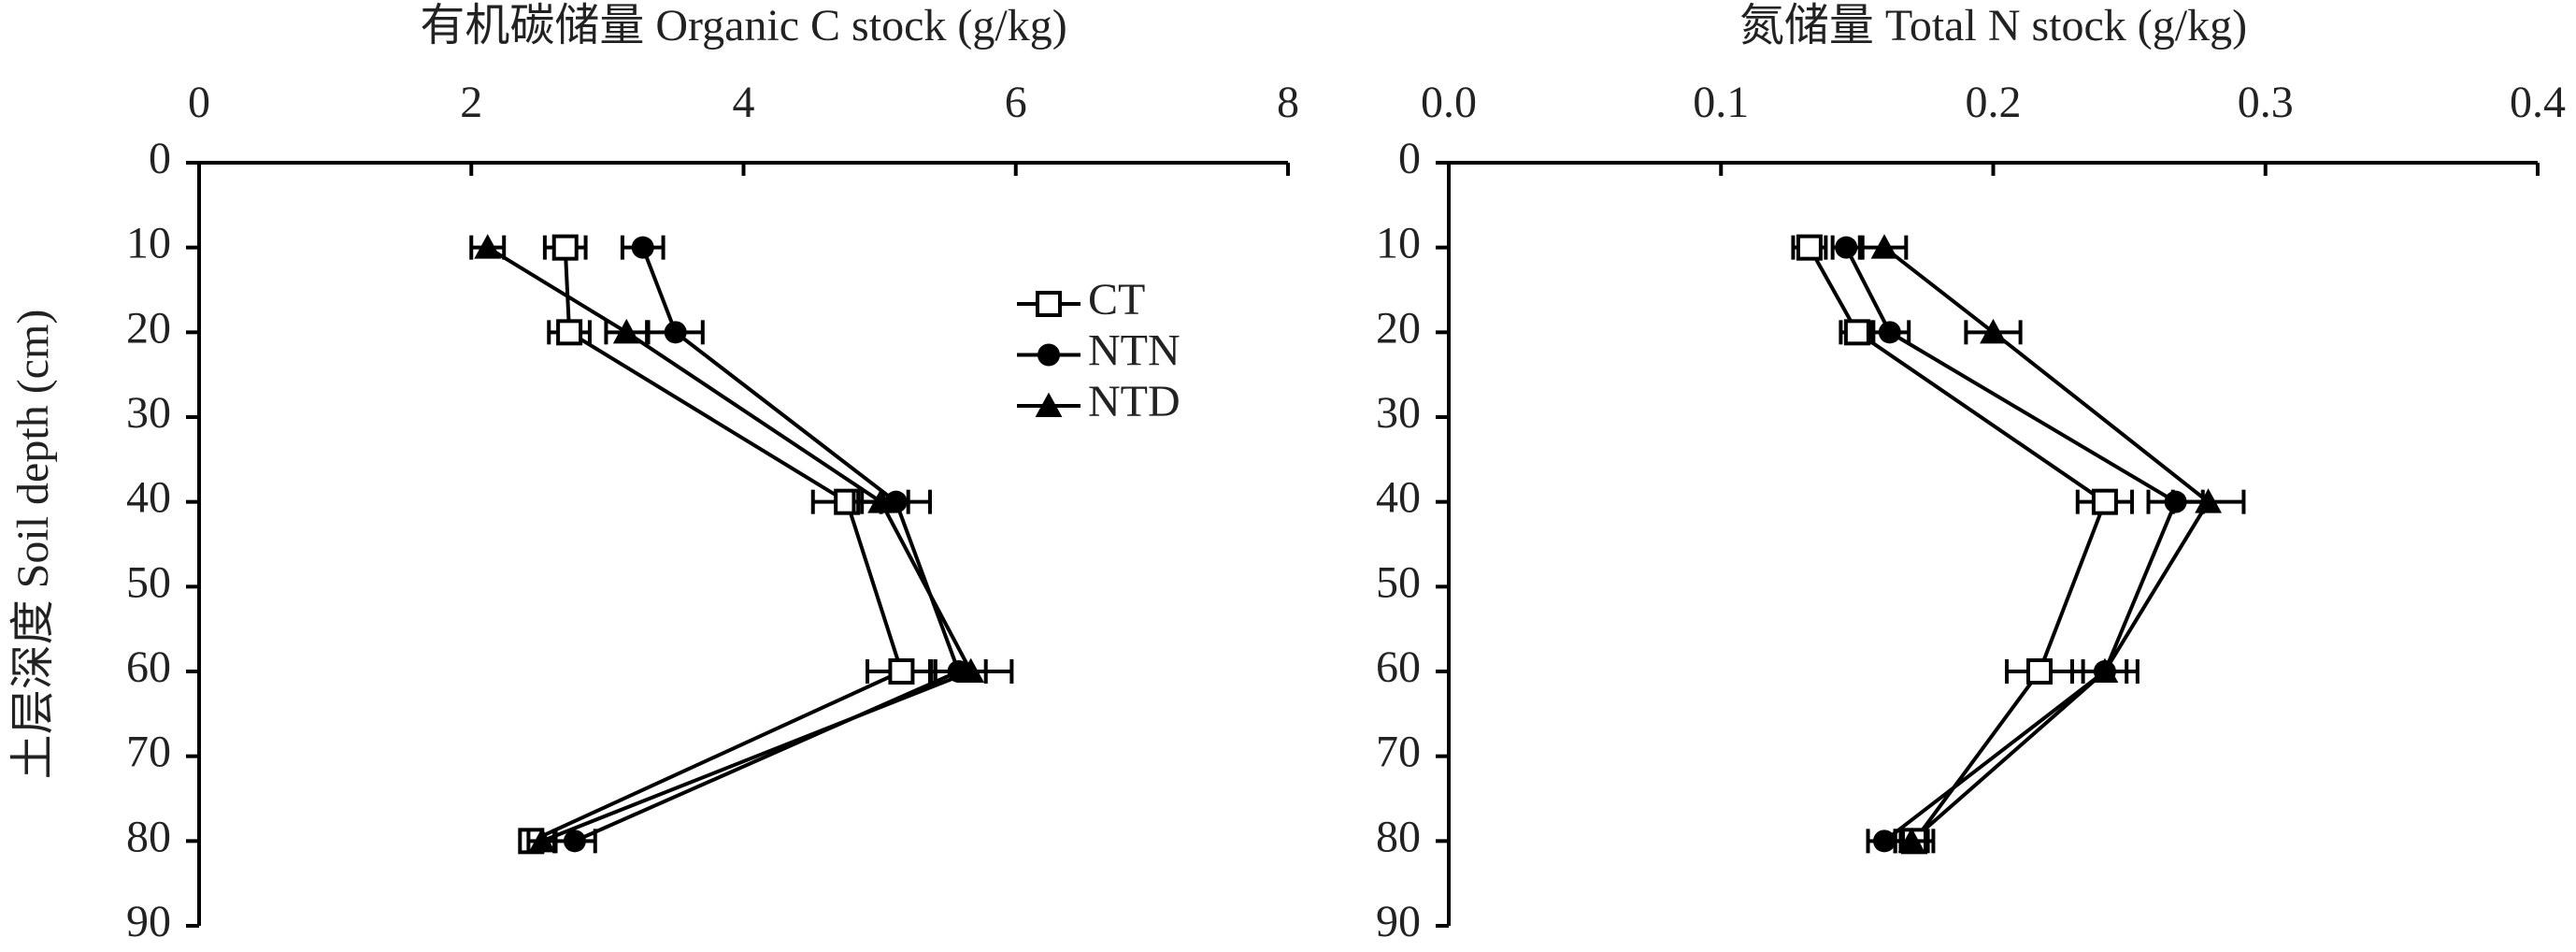 Image resolution: width=2576 pixels, height=952 pixels. What do you see at coordinates (1288, 102) in the screenshot?
I see `x-tick-label: 8` at bounding box center [1288, 102].